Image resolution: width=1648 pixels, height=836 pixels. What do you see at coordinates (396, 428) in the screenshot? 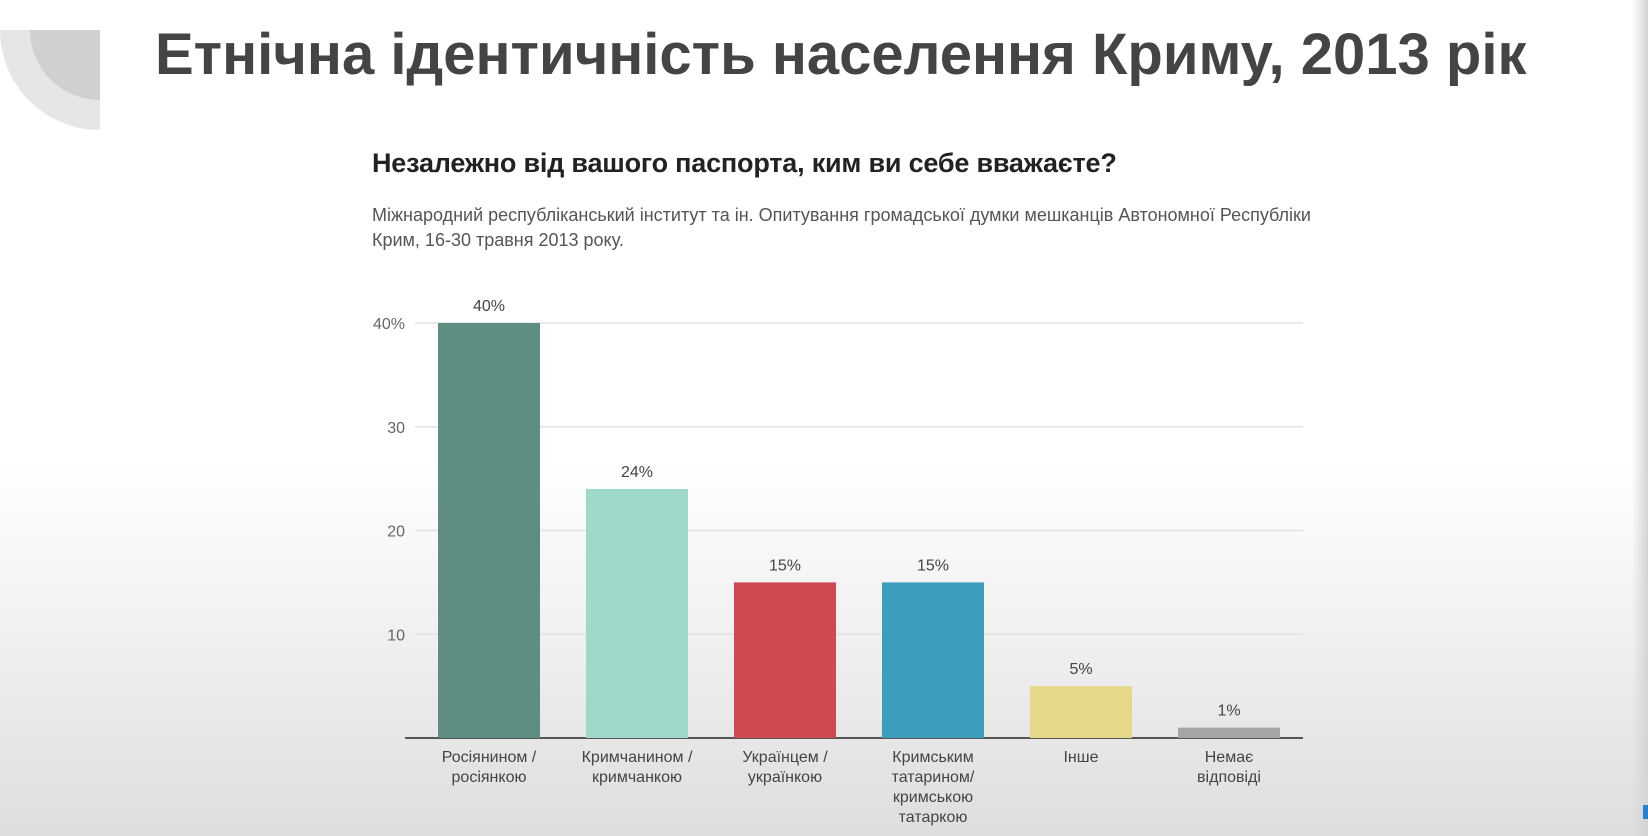
I see `y-tick-label: 30` at bounding box center [396, 428].